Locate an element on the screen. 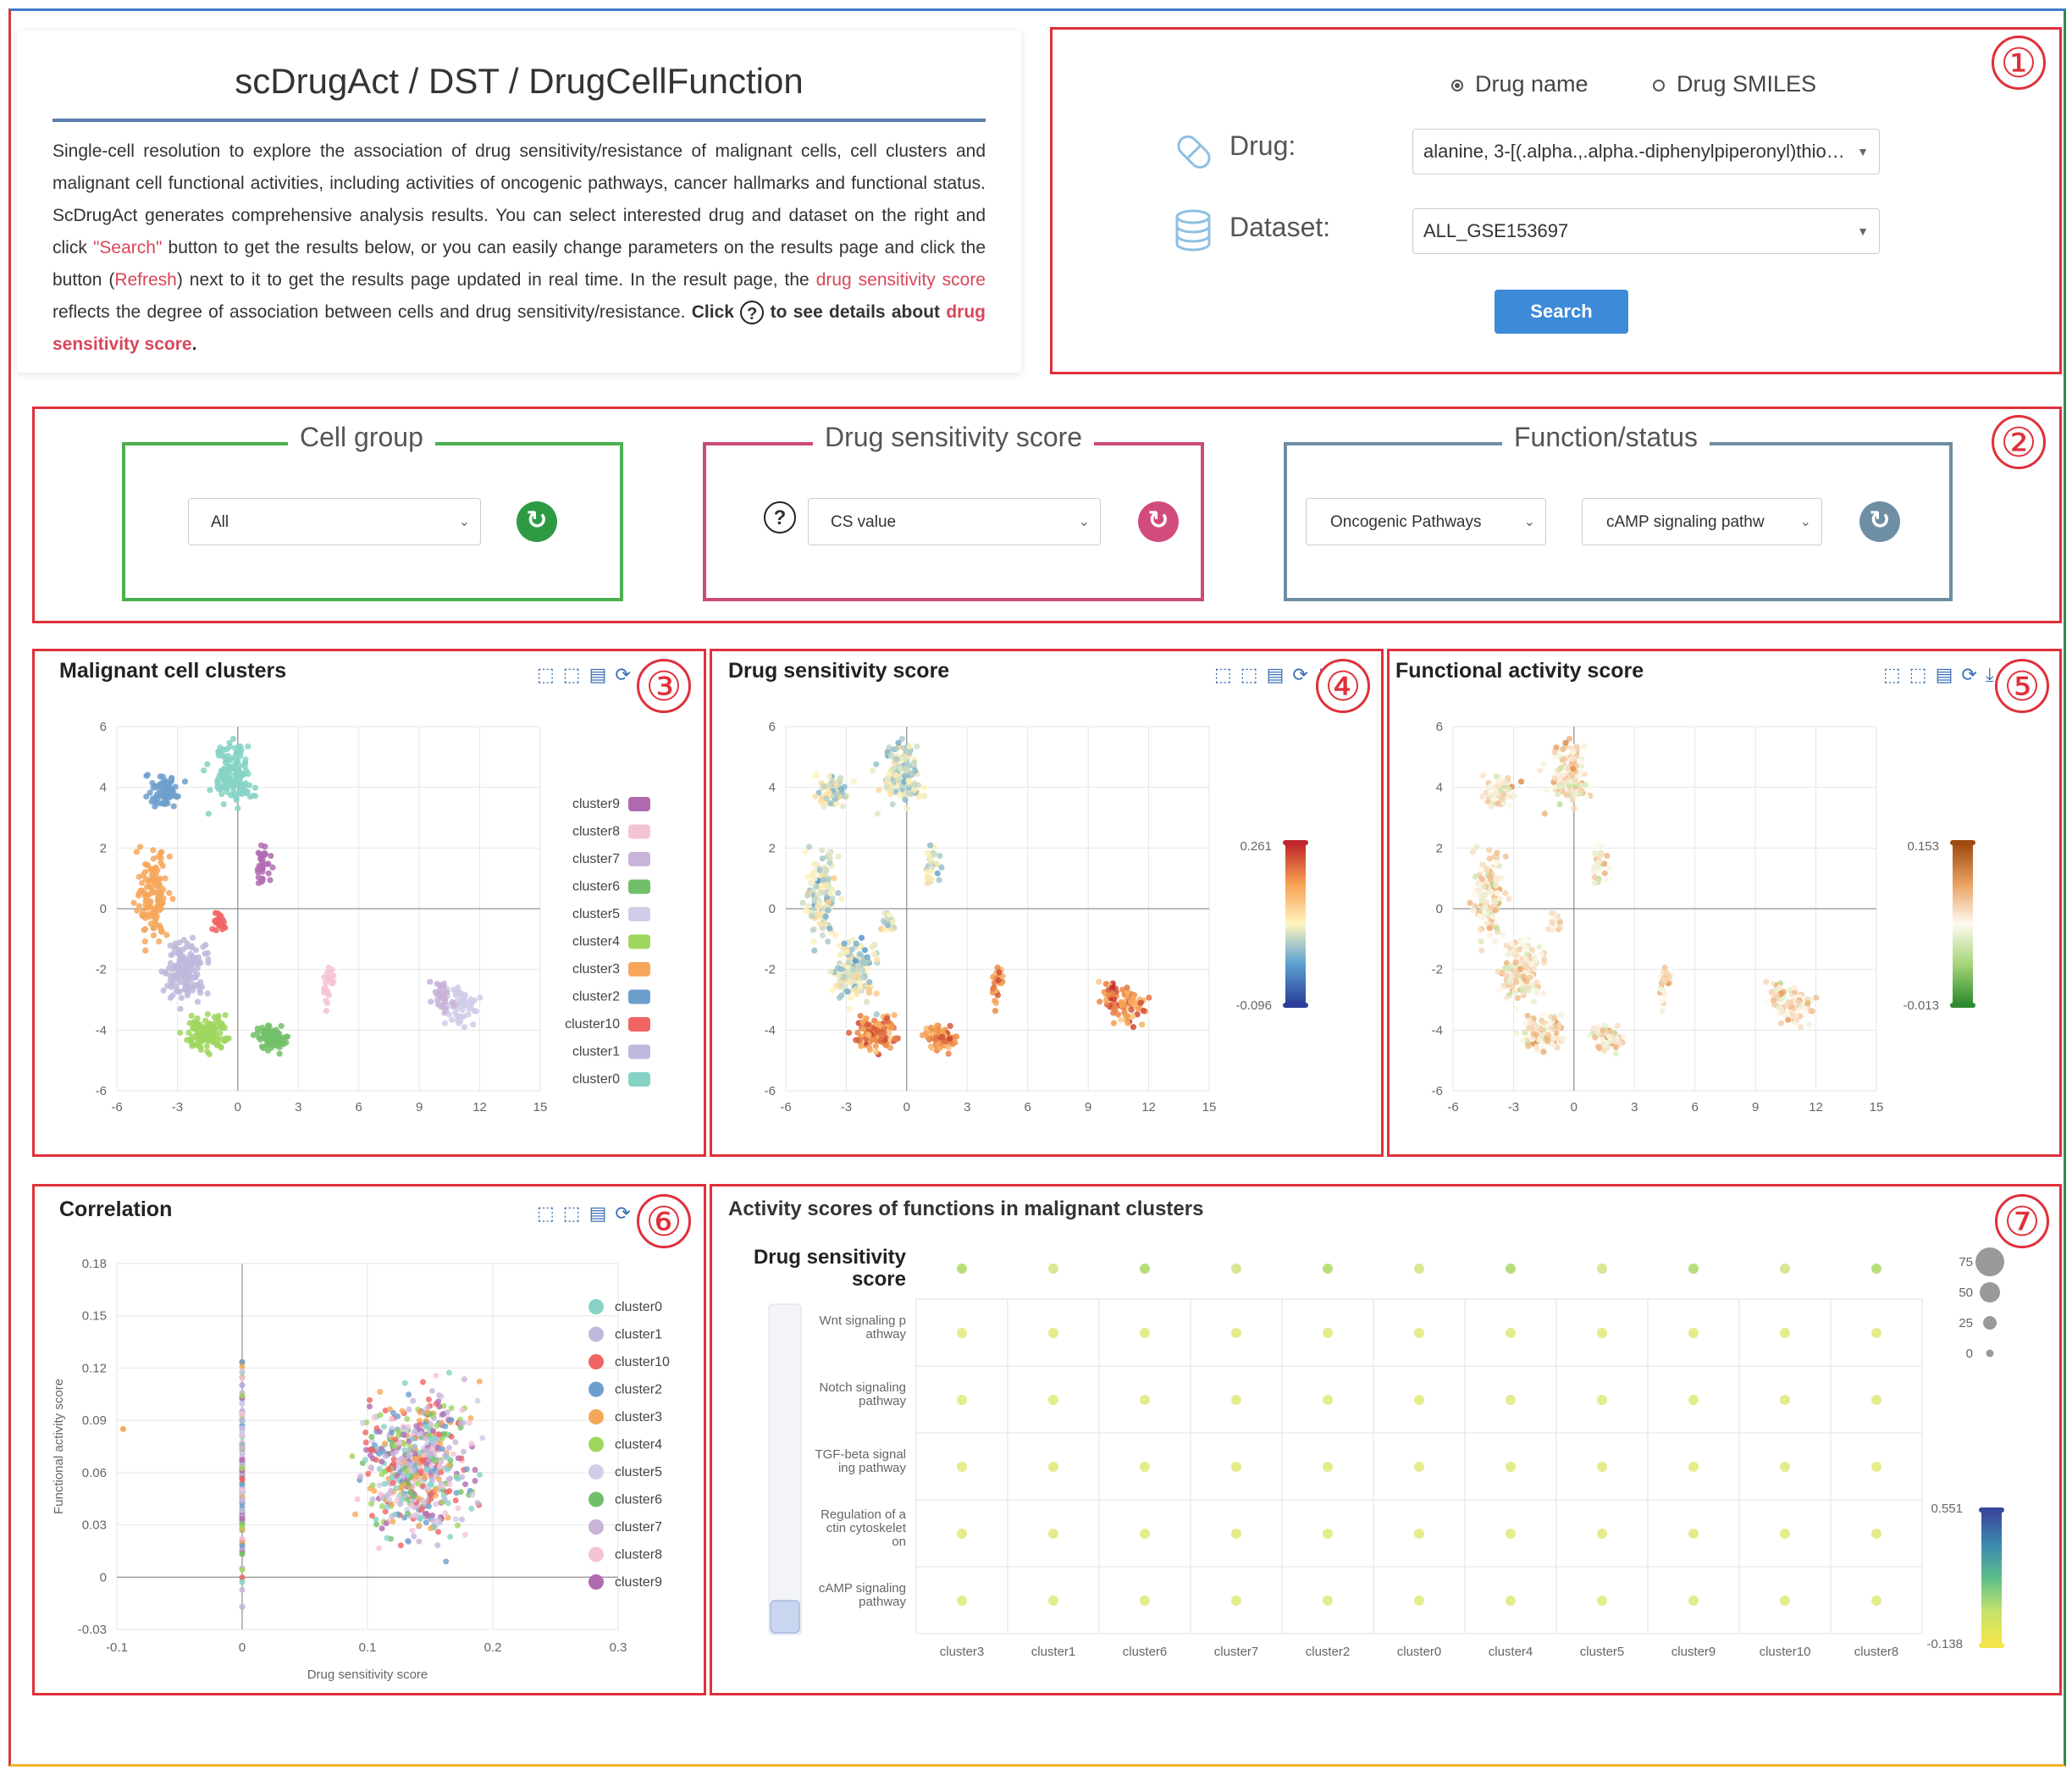  function-select: cAMP signaling pathw ⌄ is located at coordinates (1702, 521).